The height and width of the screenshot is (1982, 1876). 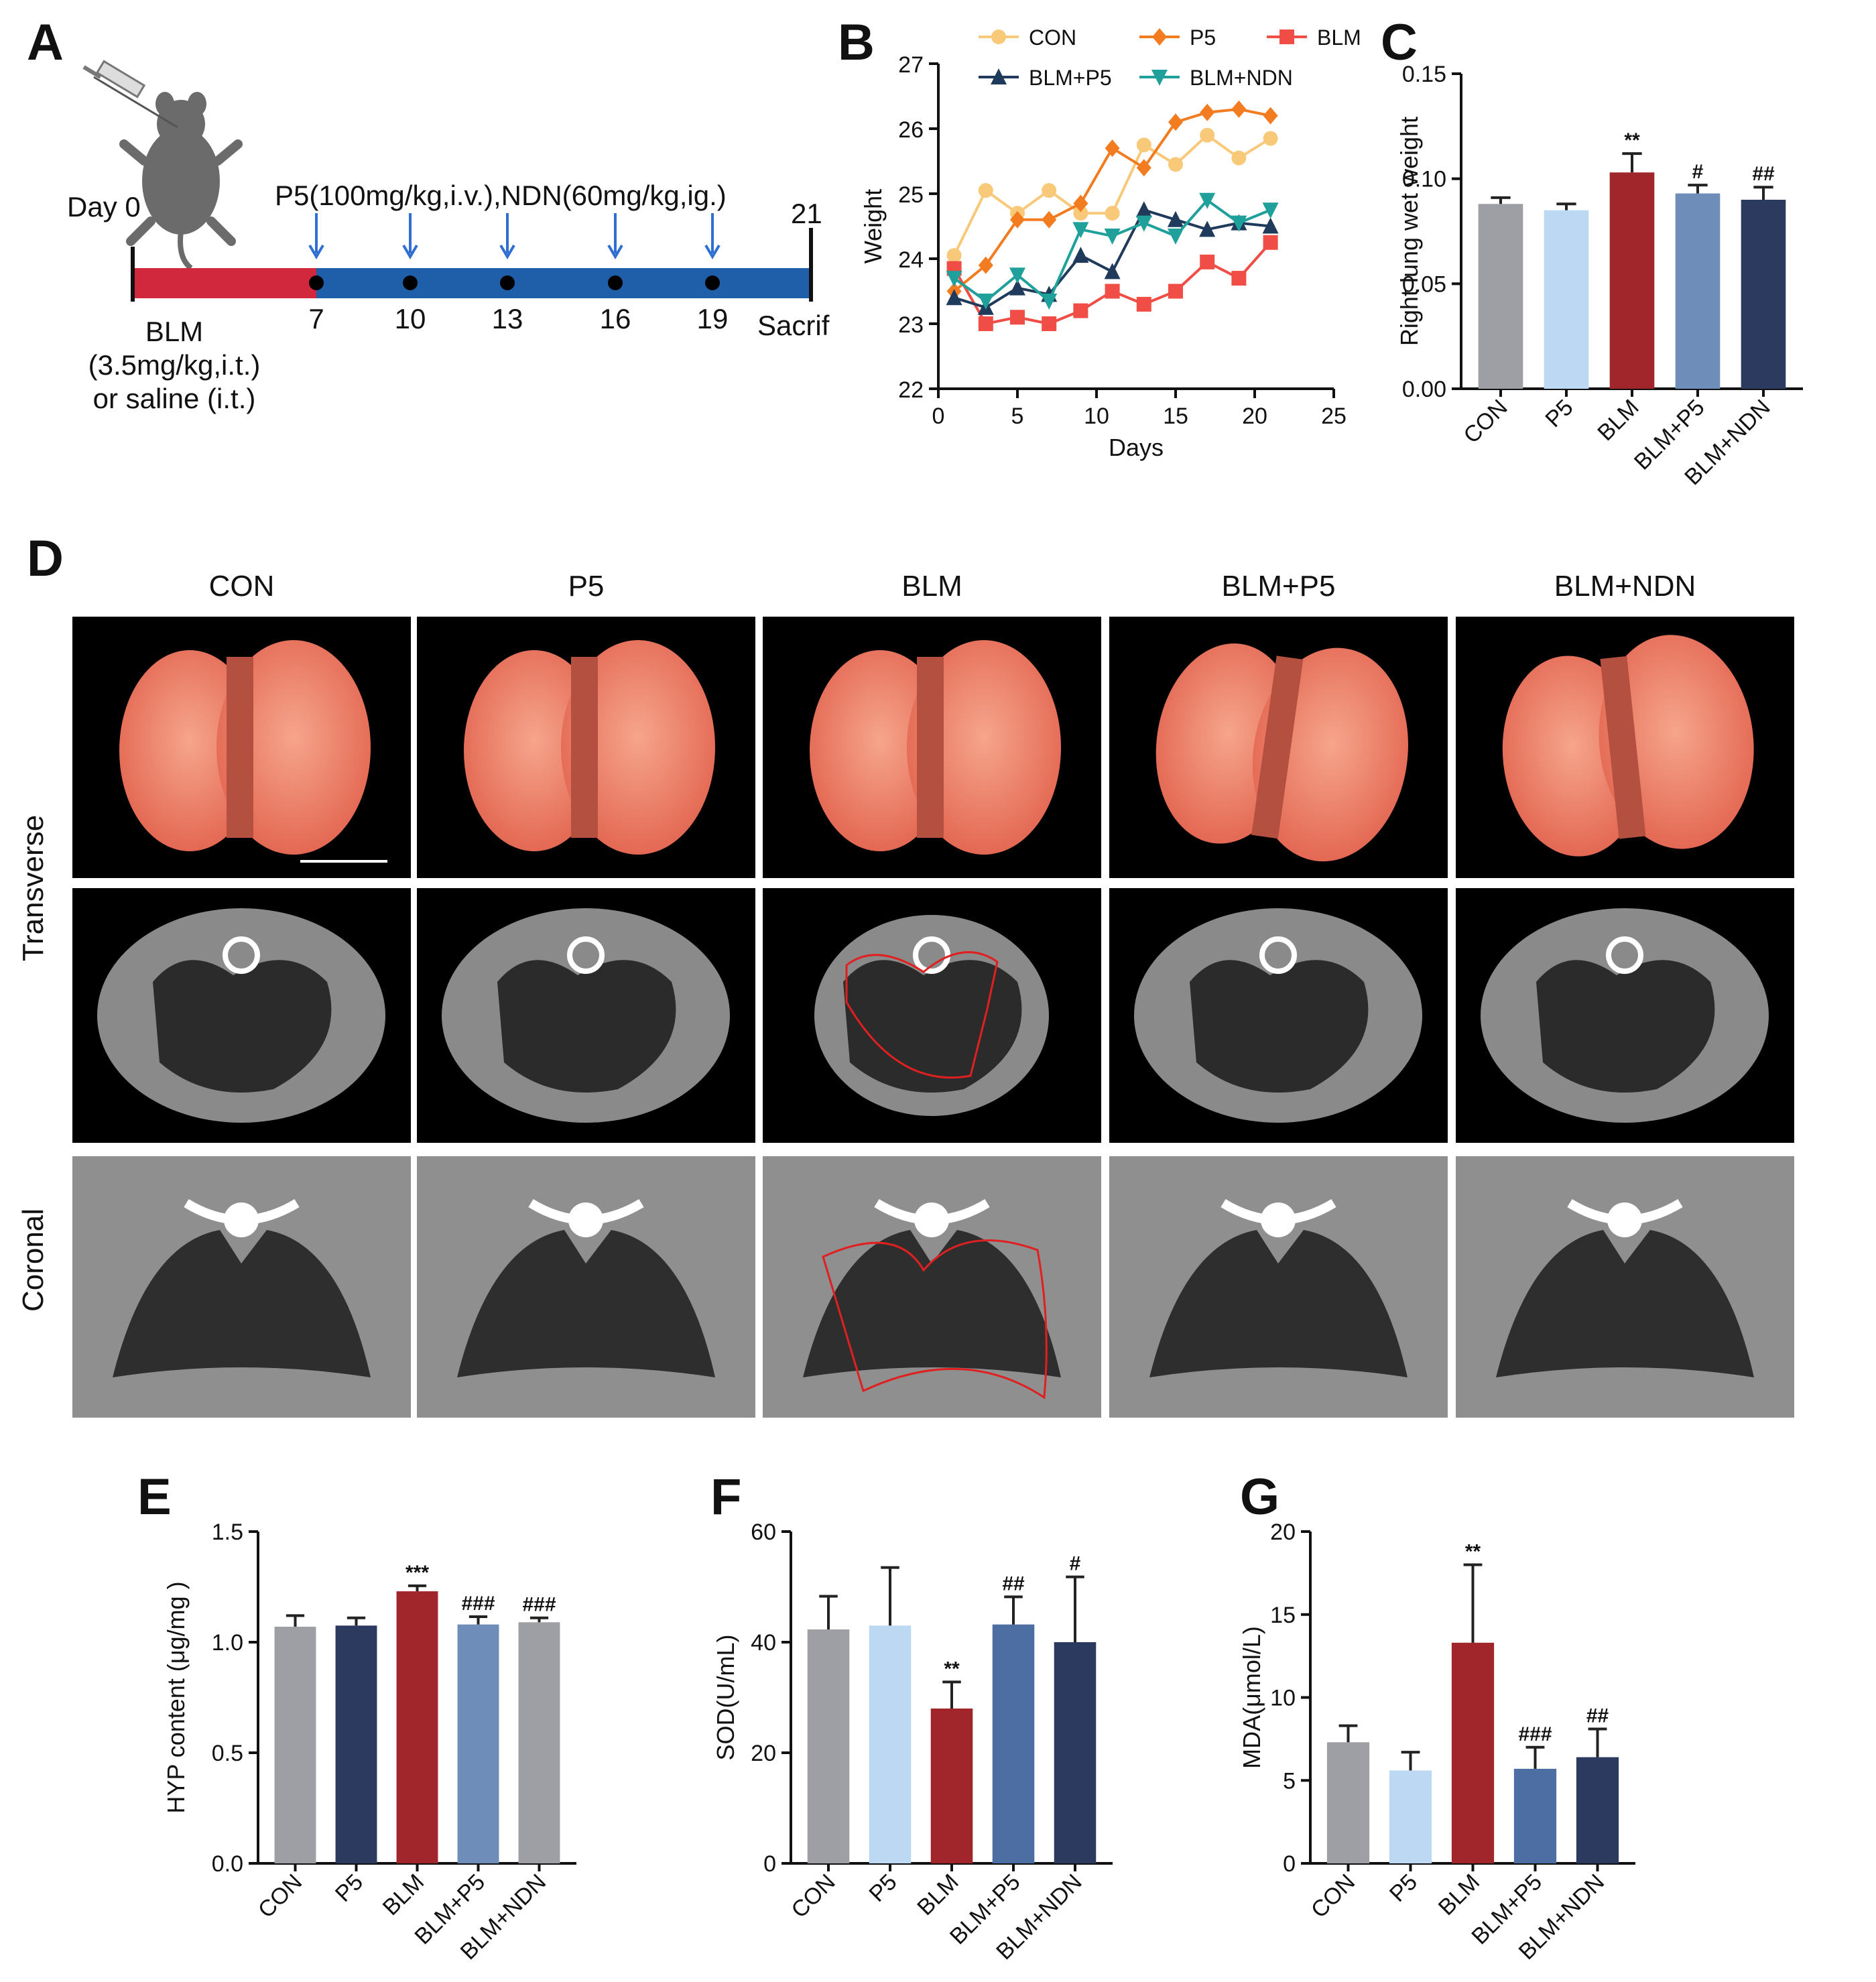 What do you see at coordinates (1203, 37) in the screenshot?
I see `legend-label: P5` at bounding box center [1203, 37].